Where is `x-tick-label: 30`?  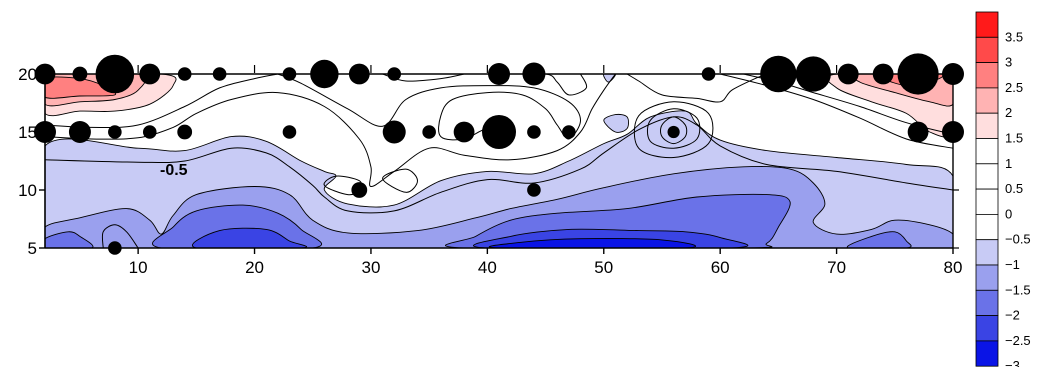 x-tick-label: 30 is located at coordinates (370, 267).